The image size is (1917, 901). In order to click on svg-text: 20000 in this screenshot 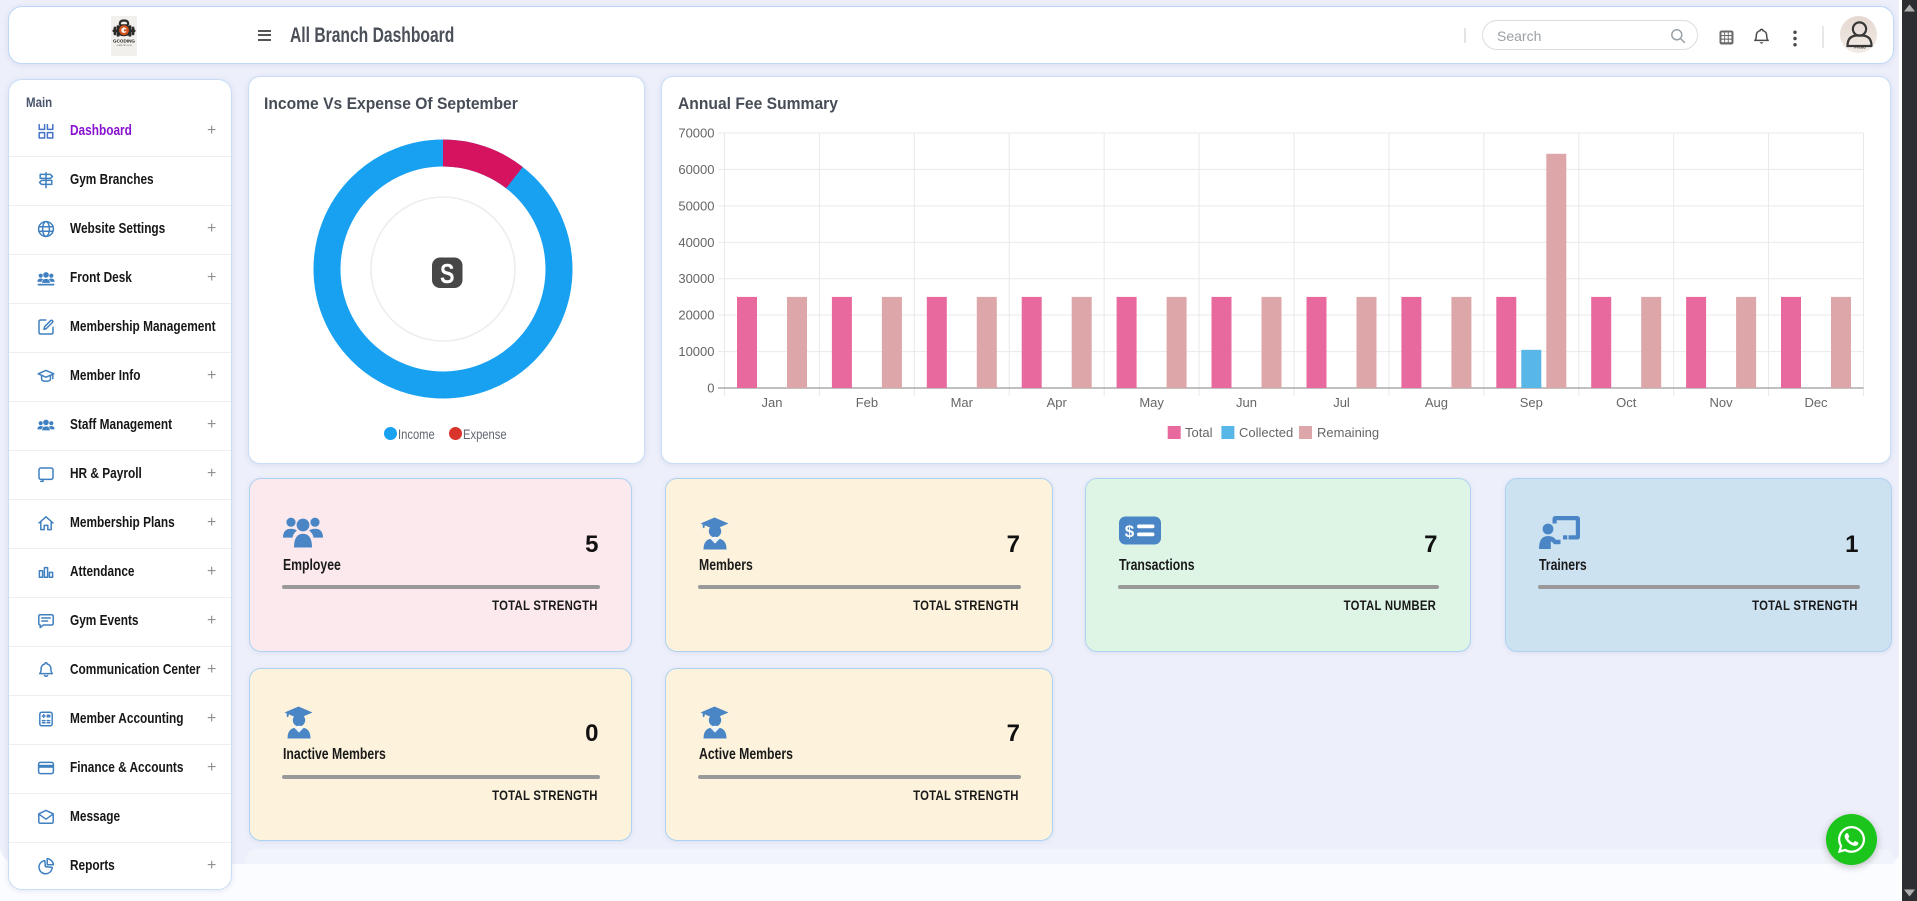, I will do `click(696, 315)`.